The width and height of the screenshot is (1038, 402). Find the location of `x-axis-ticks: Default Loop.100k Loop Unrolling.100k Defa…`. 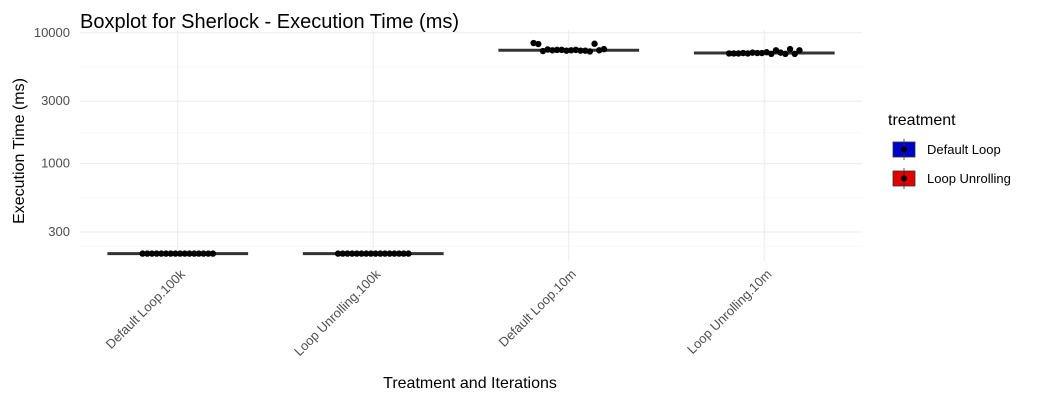

x-axis-ticks: Default Loop.100k Loop Unrolling.100k Defa… is located at coordinates (439, 312).